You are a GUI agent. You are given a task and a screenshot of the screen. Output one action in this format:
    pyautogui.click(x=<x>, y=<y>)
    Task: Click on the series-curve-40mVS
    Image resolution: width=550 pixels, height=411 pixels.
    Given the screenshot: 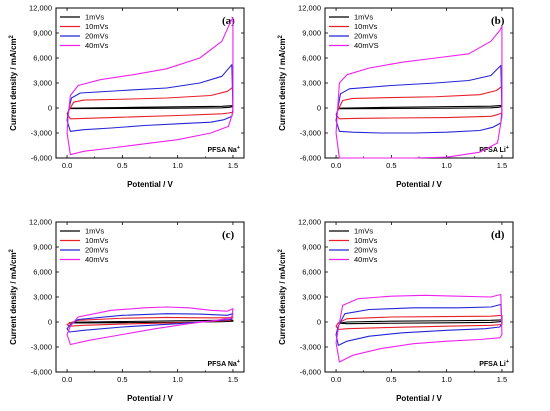 What is the action you would take?
    pyautogui.click(x=419, y=92)
    